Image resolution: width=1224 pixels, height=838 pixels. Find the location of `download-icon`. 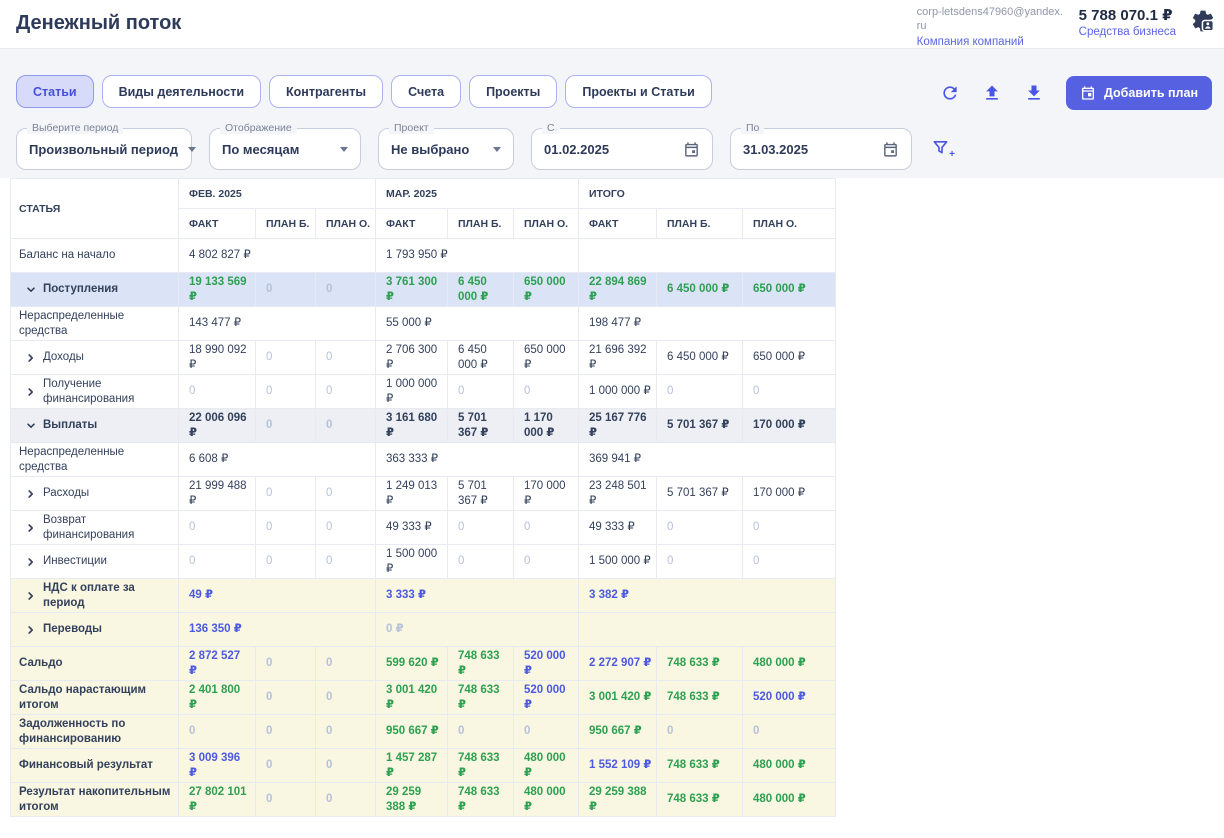

download-icon is located at coordinates (1034, 93).